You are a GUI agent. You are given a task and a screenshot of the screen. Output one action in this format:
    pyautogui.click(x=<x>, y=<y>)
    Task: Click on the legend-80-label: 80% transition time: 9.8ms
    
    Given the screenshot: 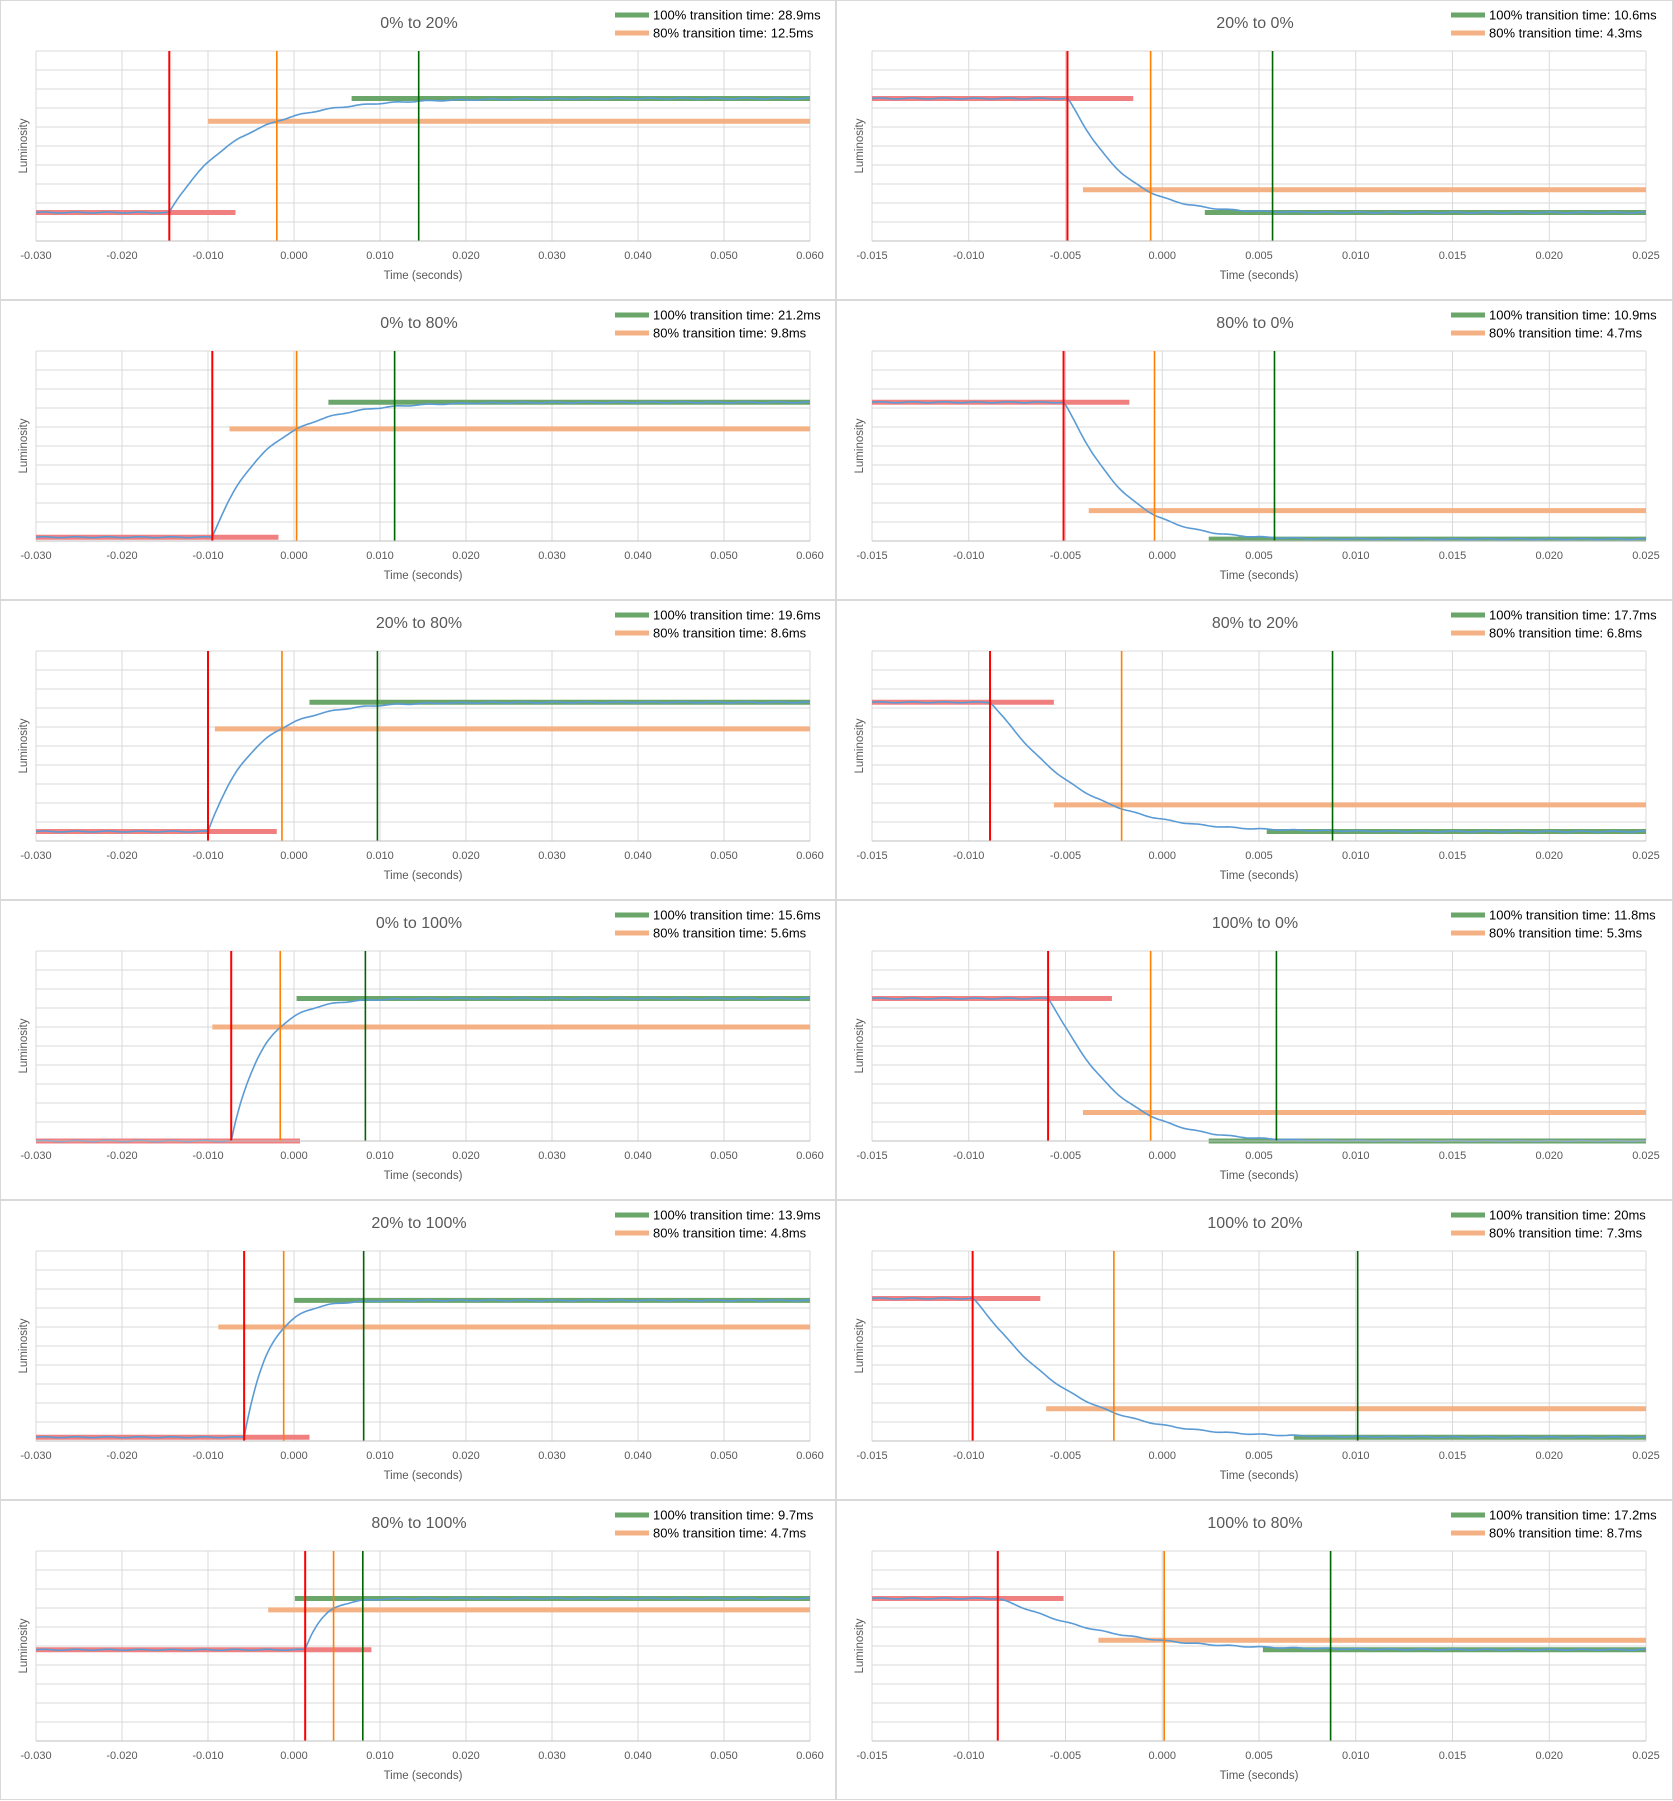 What is the action you would take?
    pyautogui.click(x=730, y=333)
    